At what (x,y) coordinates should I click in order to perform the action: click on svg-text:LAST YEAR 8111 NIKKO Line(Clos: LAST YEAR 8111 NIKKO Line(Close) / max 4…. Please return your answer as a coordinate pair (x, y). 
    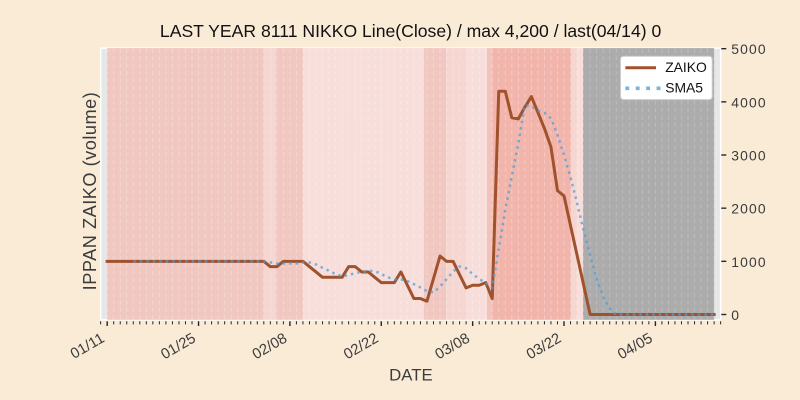
    Looking at the image, I should click on (411, 31).